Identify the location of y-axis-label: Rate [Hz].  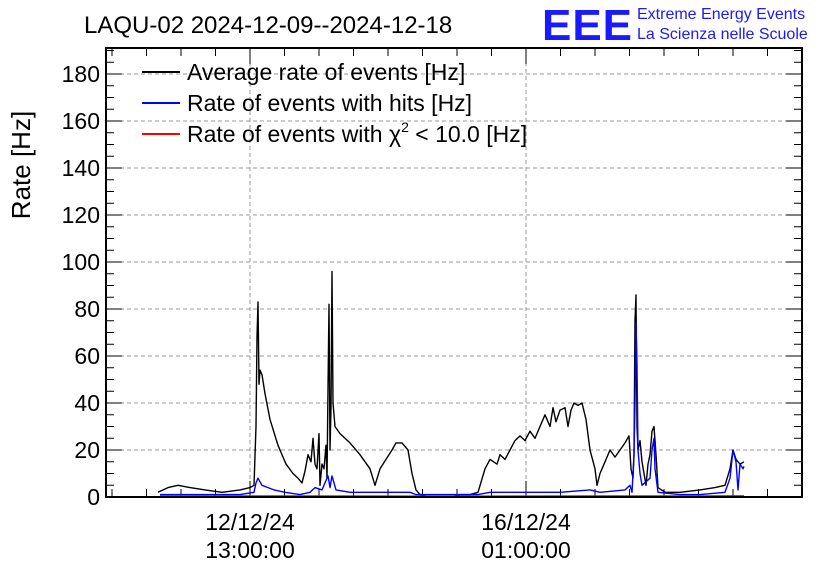
(21, 165).